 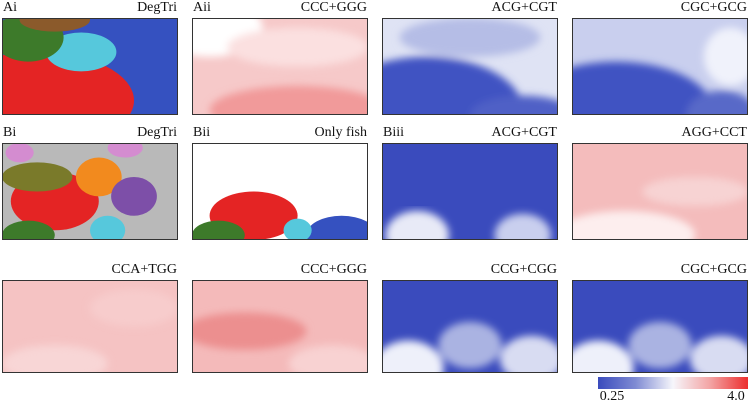 I want to click on panel-label: Bi, so click(x=9, y=132).